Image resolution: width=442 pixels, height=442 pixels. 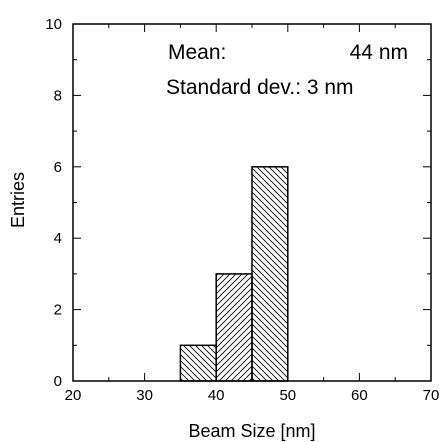 What do you see at coordinates (216, 395) in the screenshot?
I see `x-tick-label: 40` at bounding box center [216, 395].